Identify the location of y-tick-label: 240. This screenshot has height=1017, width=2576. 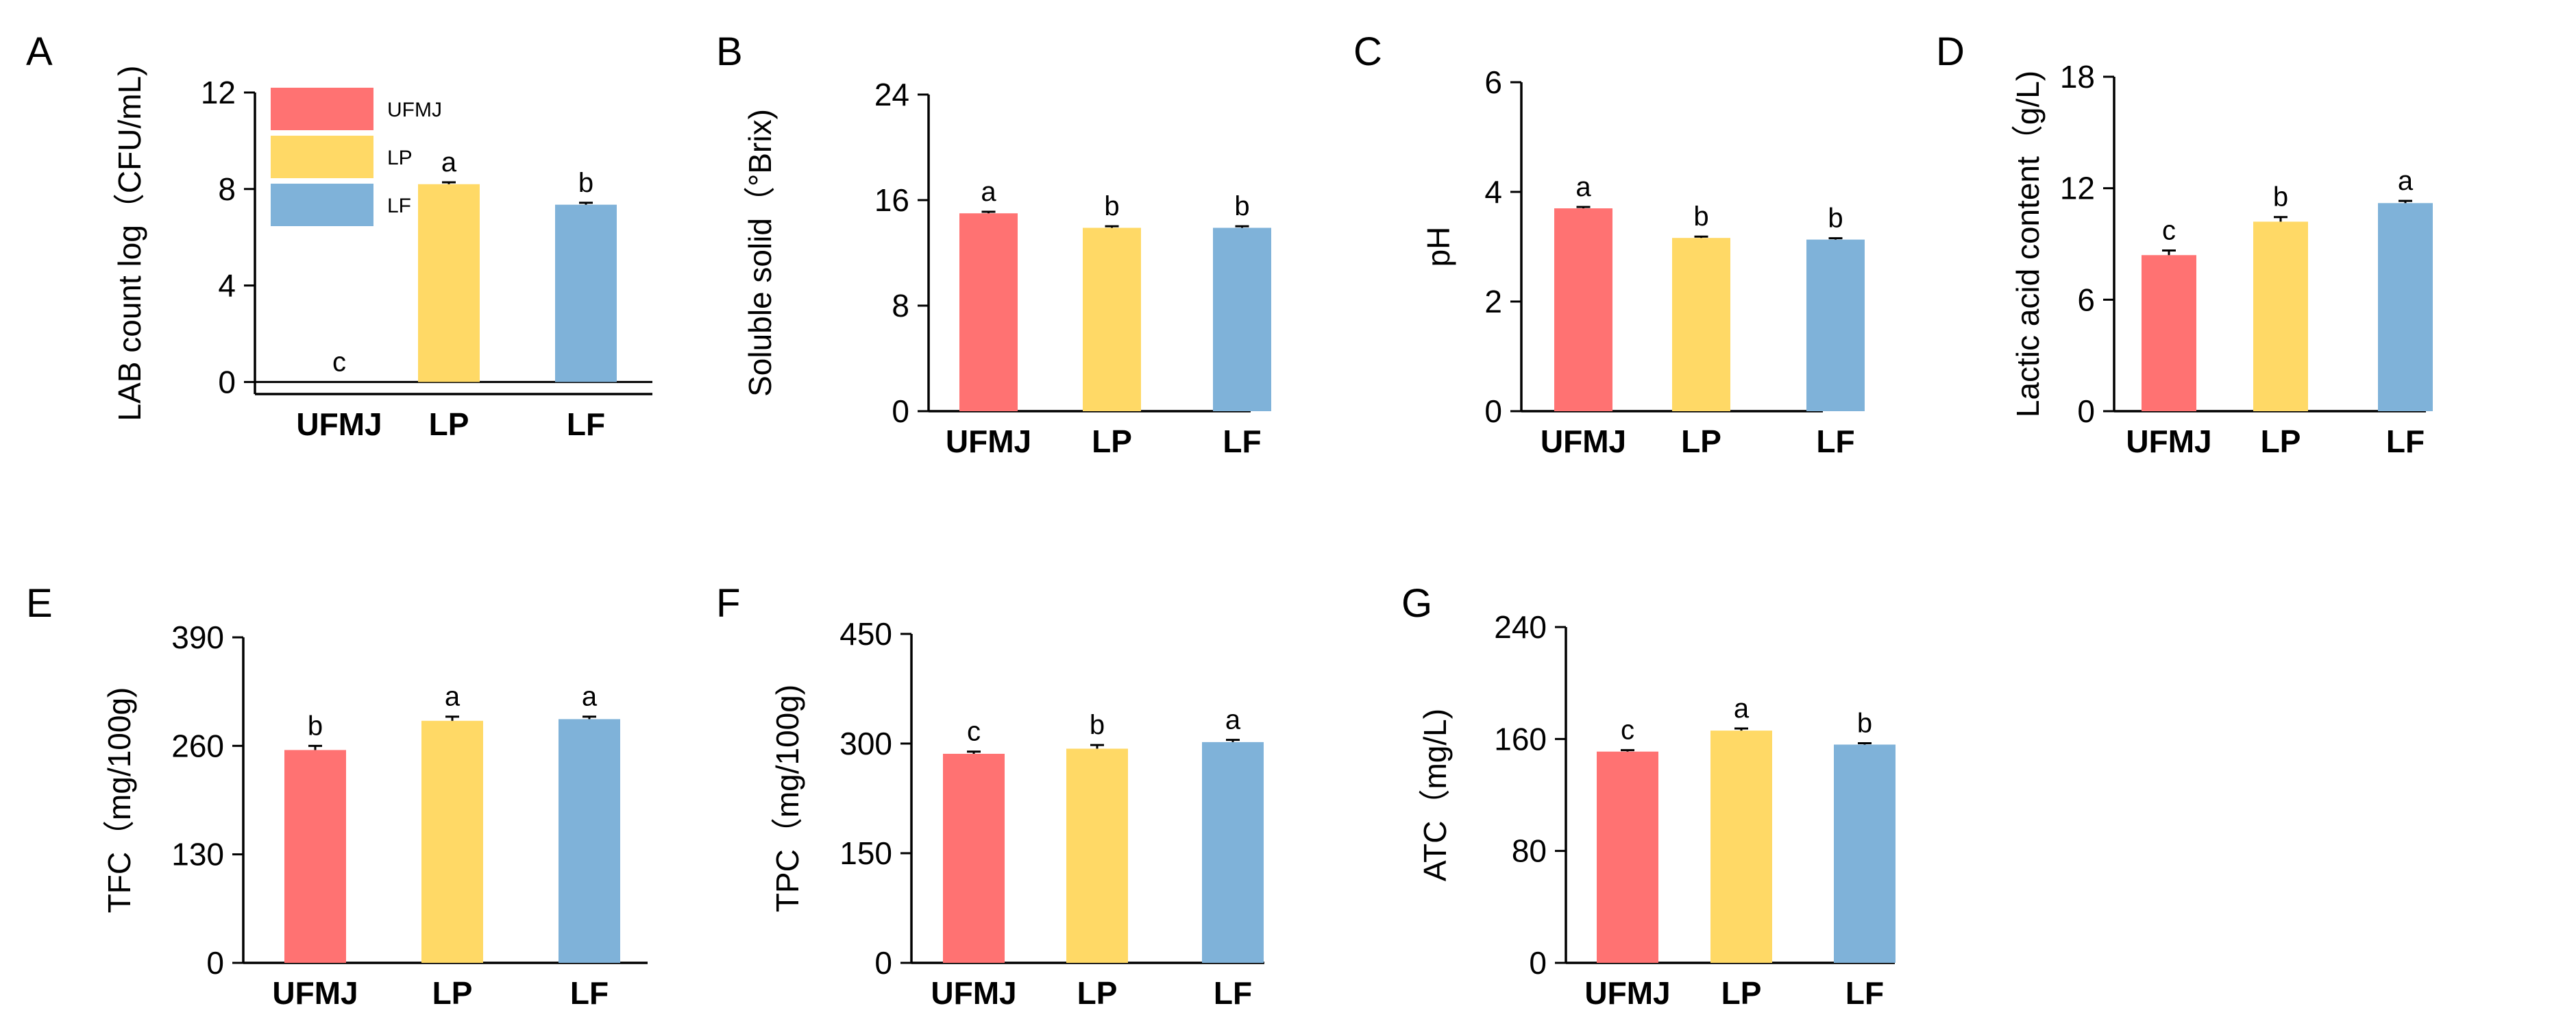
(1521, 627).